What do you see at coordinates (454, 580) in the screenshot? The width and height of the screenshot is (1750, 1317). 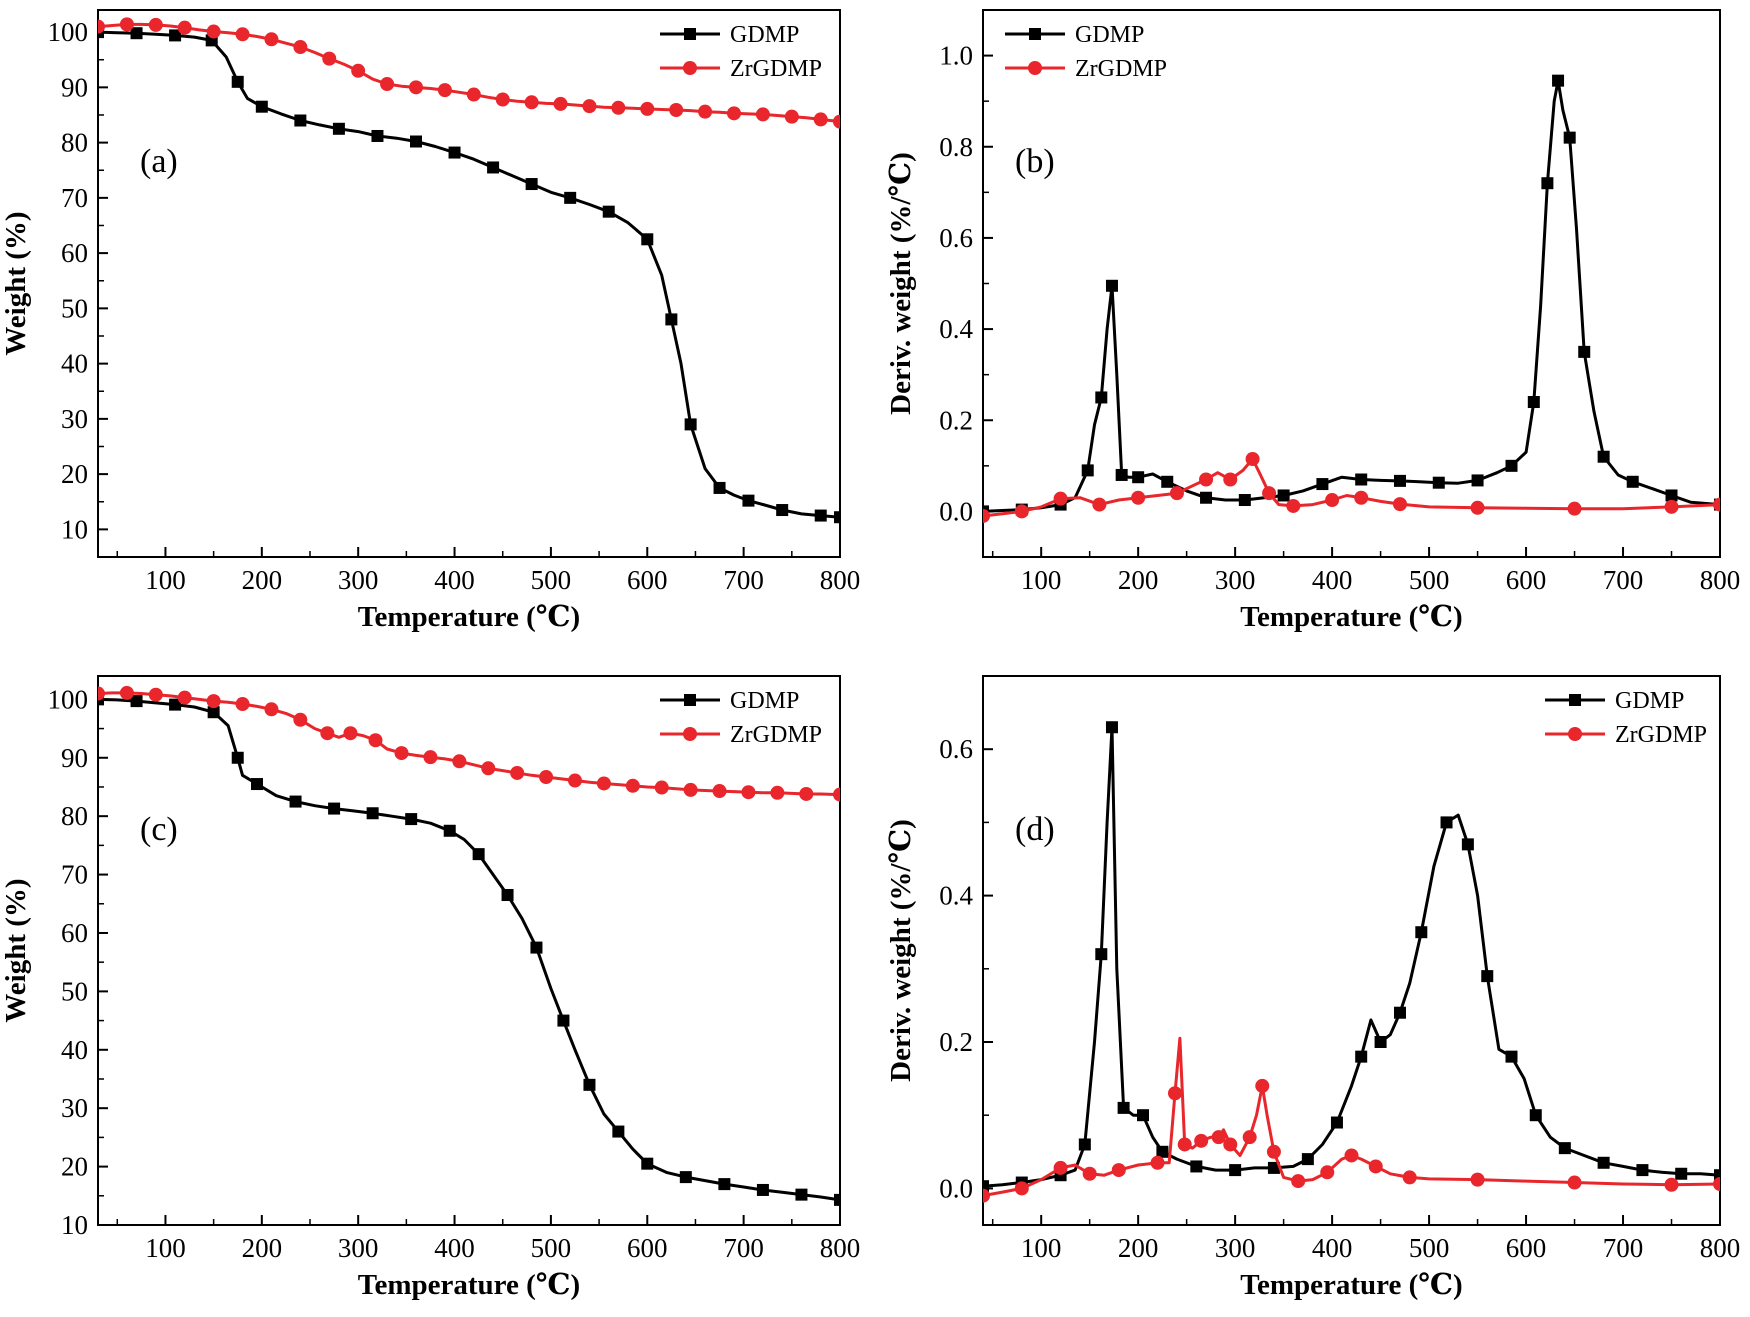 I see `x-tick-label: 400` at bounding box center [454, 580].